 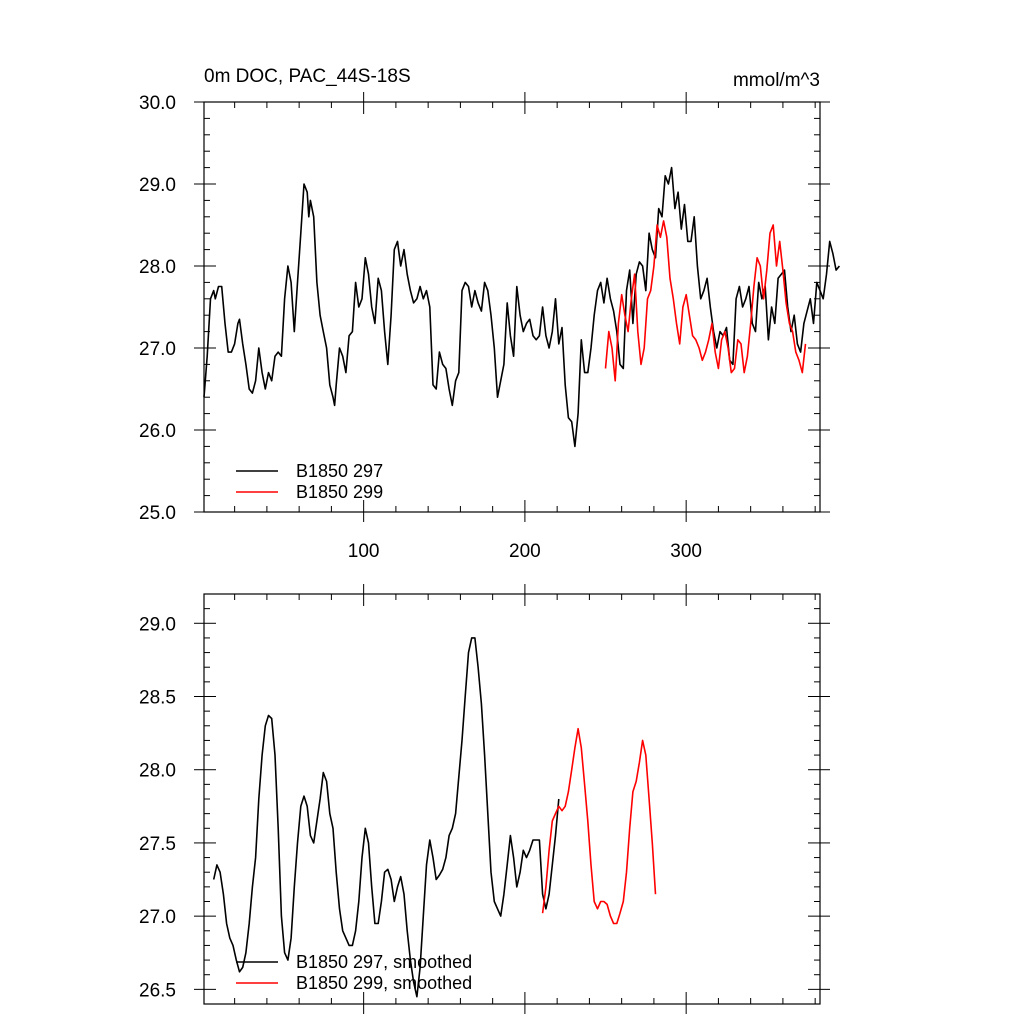 I want to click on legend-label: B1850 297, so click(x=339, y=471).